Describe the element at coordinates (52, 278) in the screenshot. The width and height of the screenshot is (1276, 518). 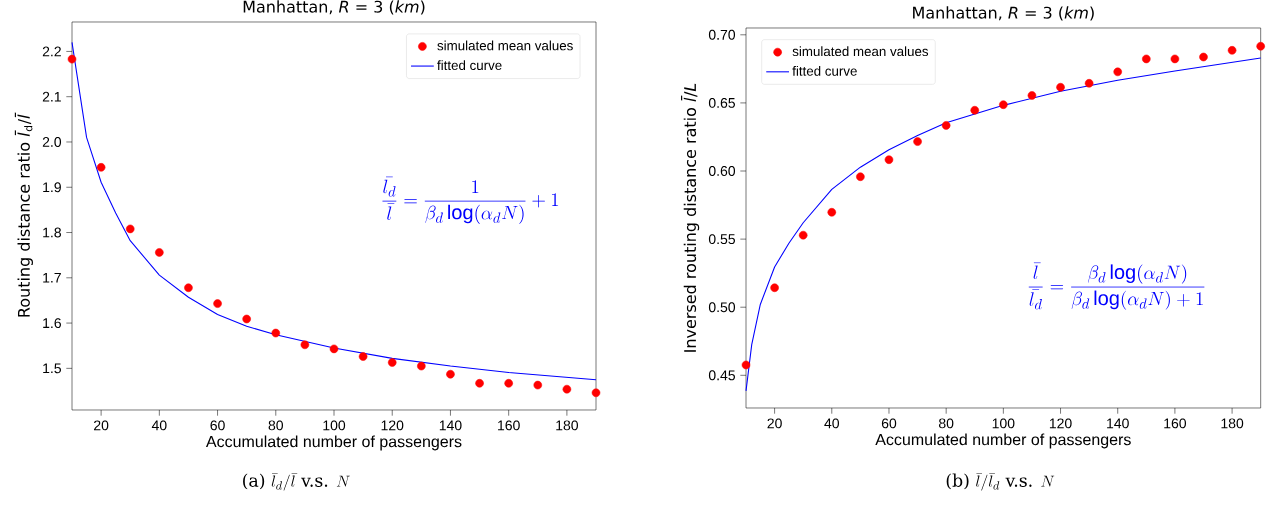
I see `y-tick-label: 1.7` at that location.